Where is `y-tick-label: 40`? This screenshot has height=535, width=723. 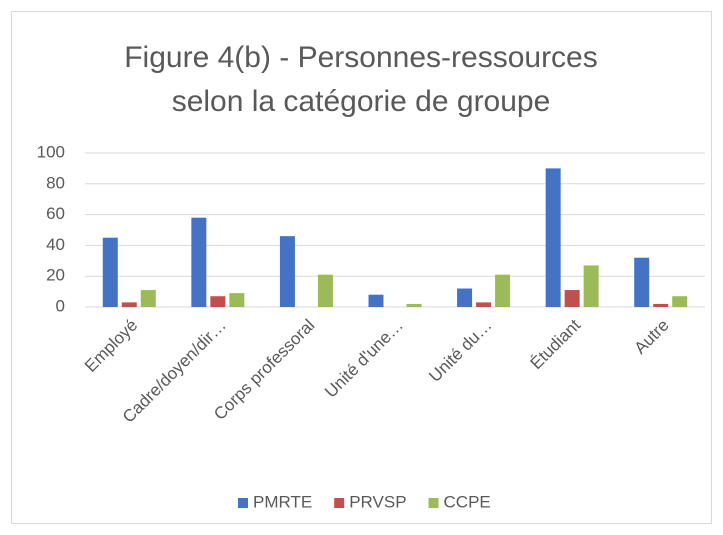 y-tick-label: 40 is located at coordinates (55, 244).